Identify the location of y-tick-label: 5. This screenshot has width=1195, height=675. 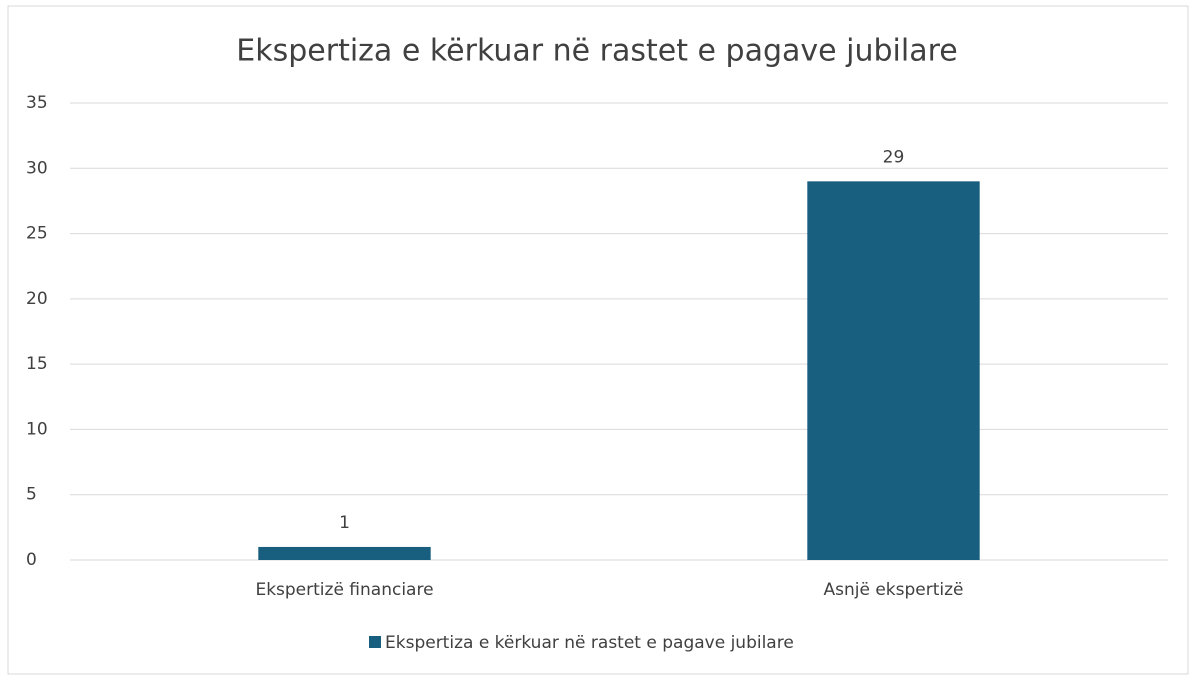
(31, 495).